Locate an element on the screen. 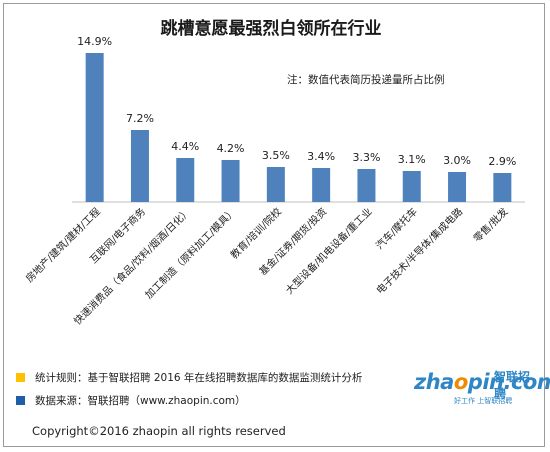 Image resolution: width=550 pixels, height=452 pixels. chart-title: 跳槽意愿最强烈白领所在行业 is located at coordinates (271, 29).